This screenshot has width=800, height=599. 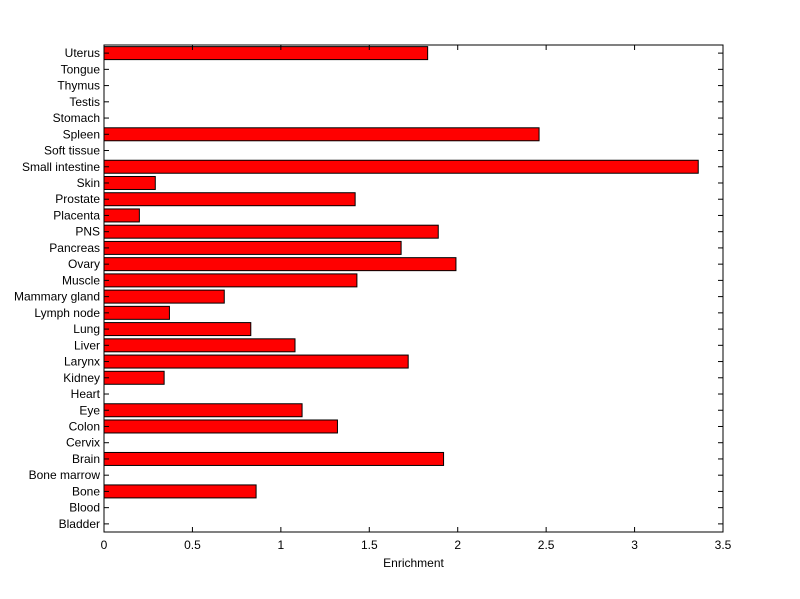 What do you see at coordinates (86, 459) in the screenshot?
I see `y-tick-label: Brain` at bounding box center [86, 459].